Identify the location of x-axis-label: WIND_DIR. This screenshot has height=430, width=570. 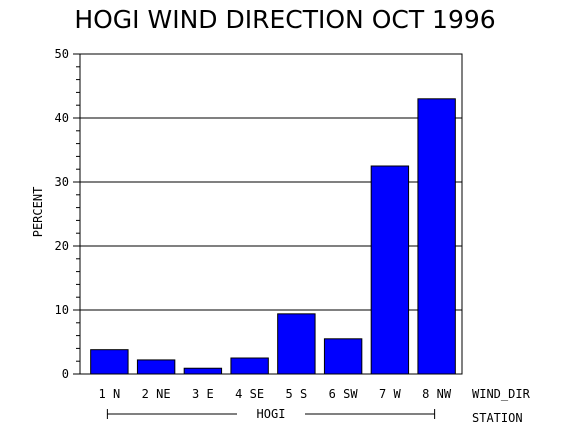
(501, 394).